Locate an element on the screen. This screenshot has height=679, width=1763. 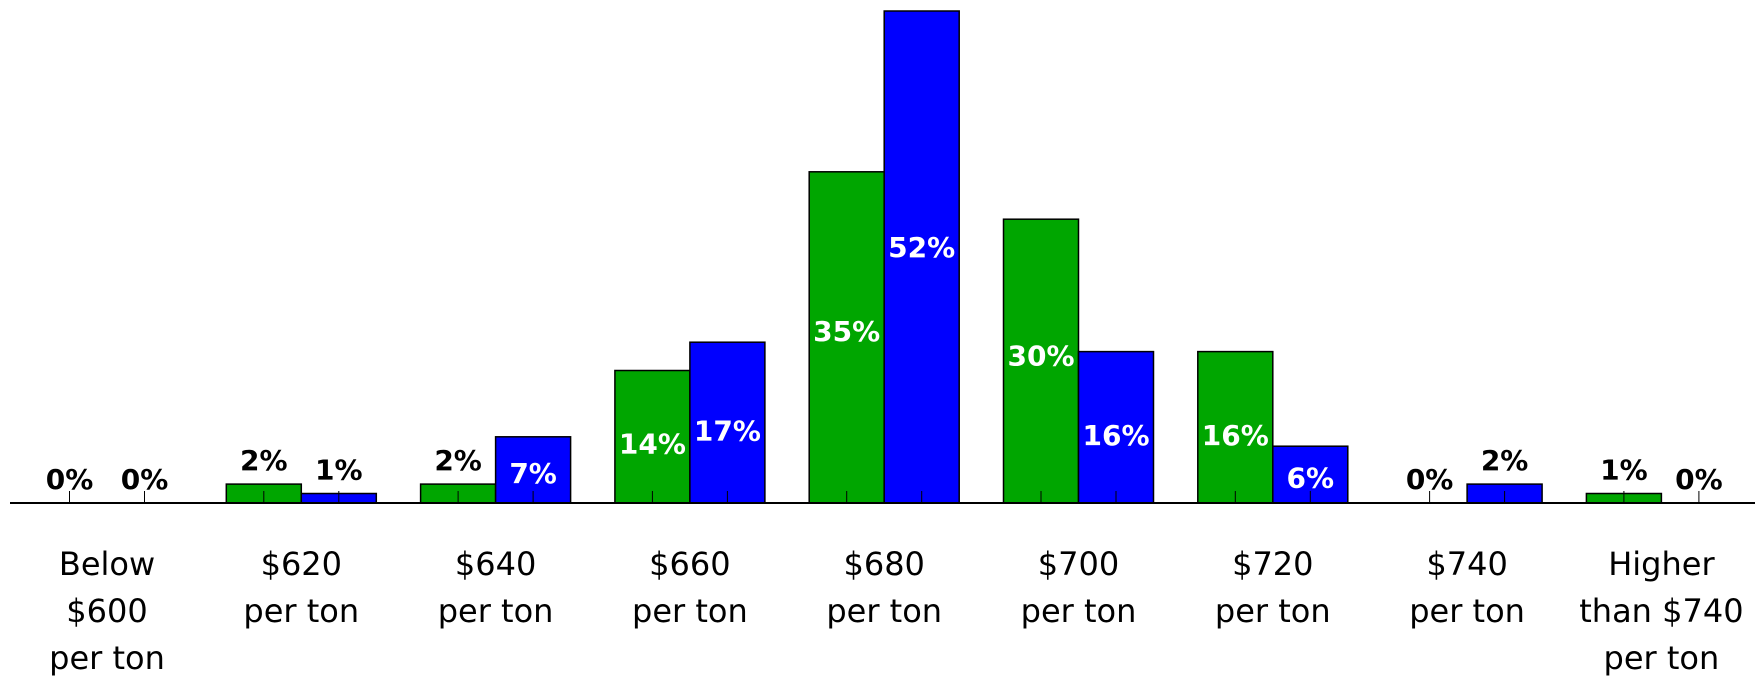
category-label-5: $700 per ton is located at coordinates (1079, 587).